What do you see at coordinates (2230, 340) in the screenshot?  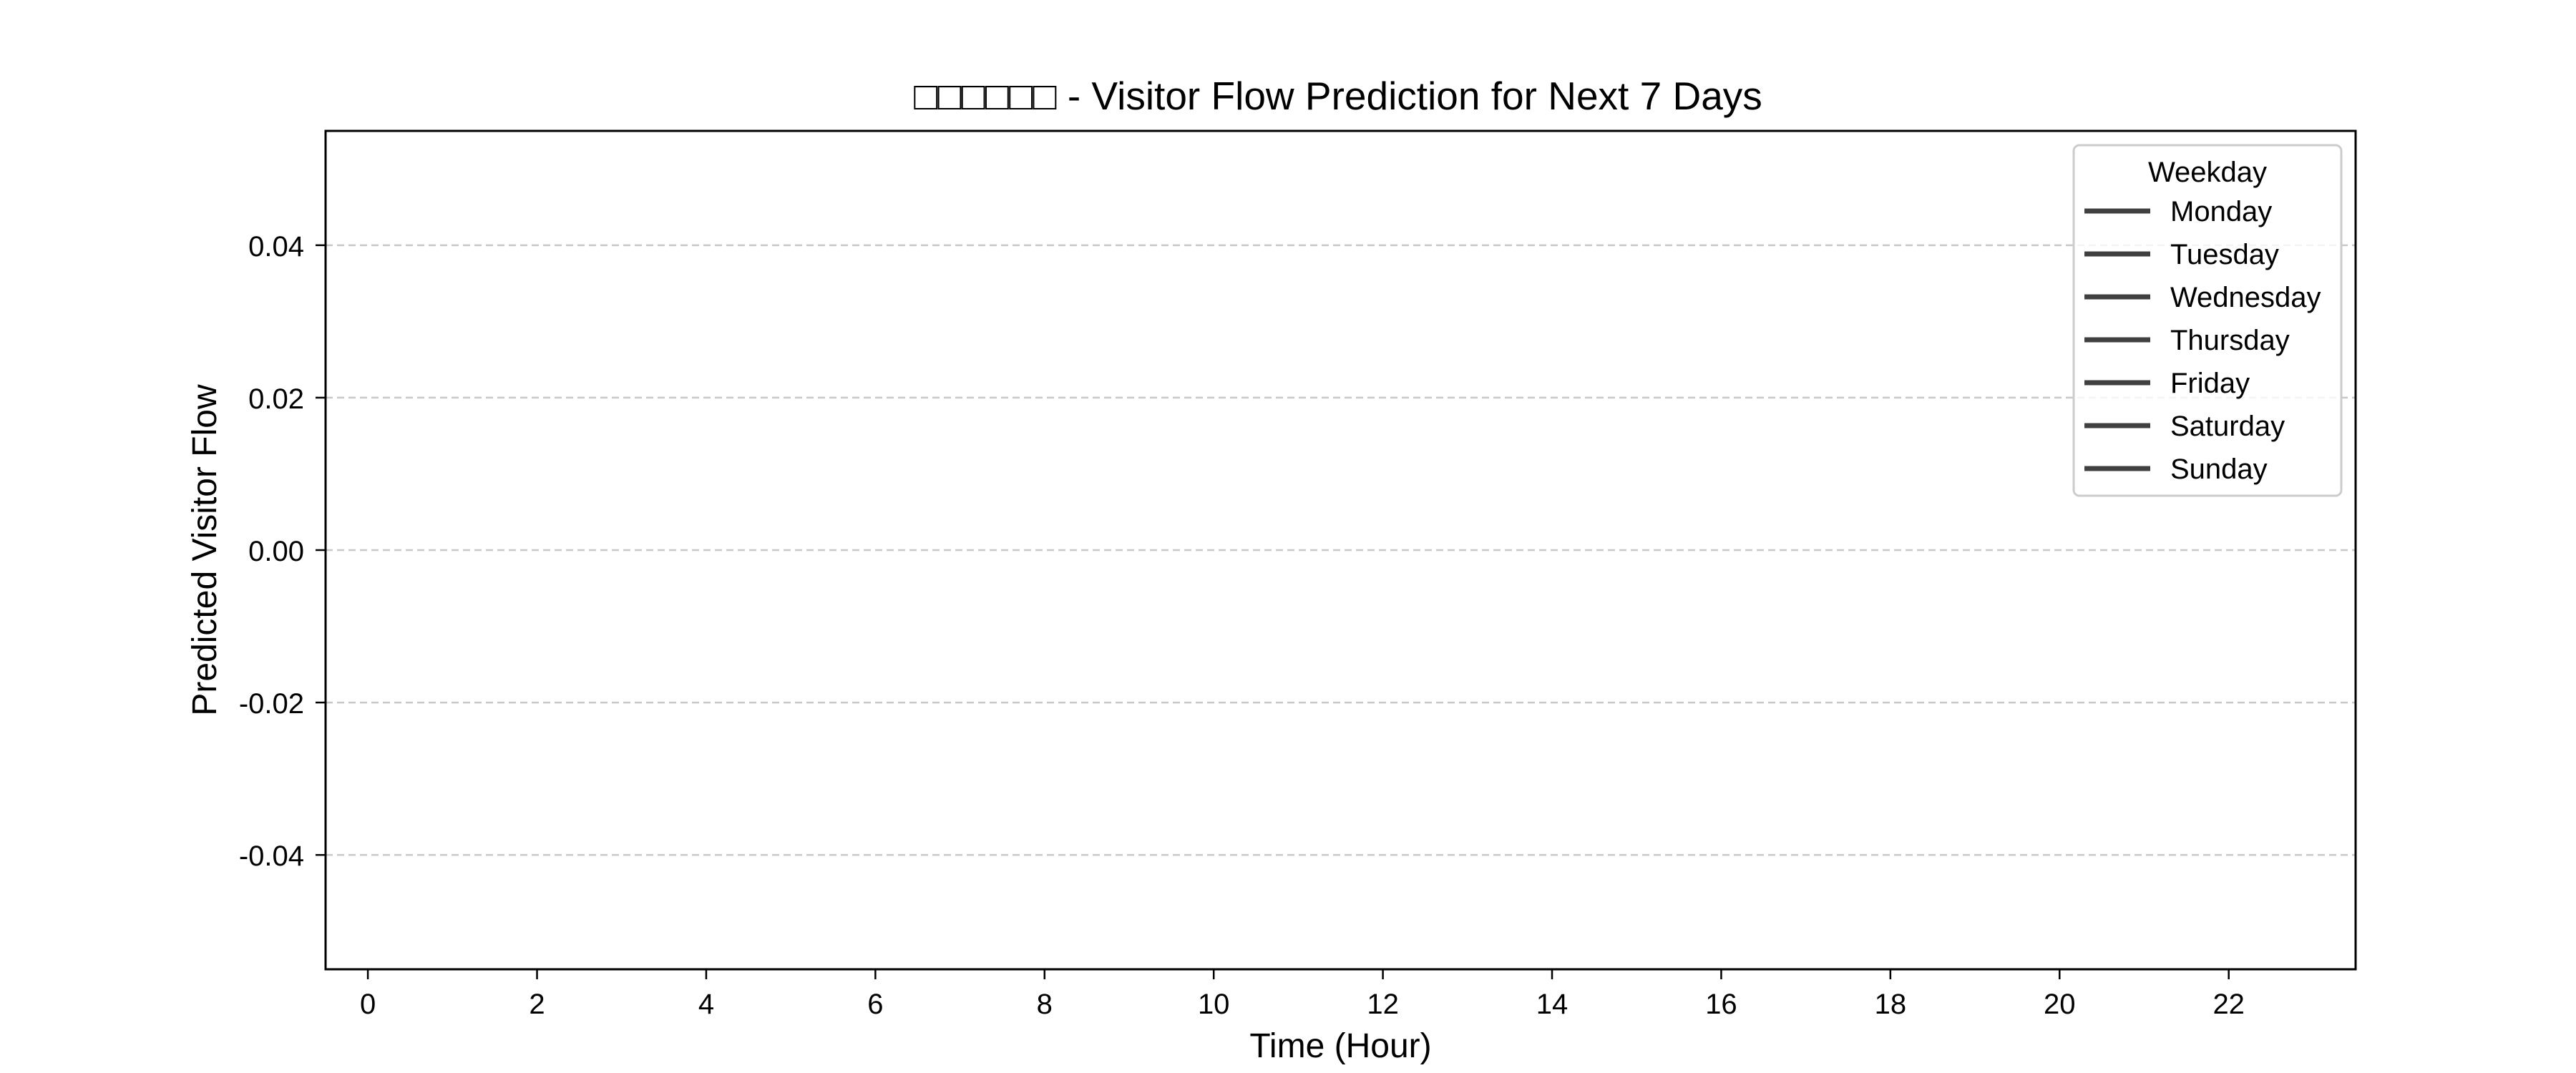 I see `legend-item-label: Thursday` at bounding box center [2230, 340].